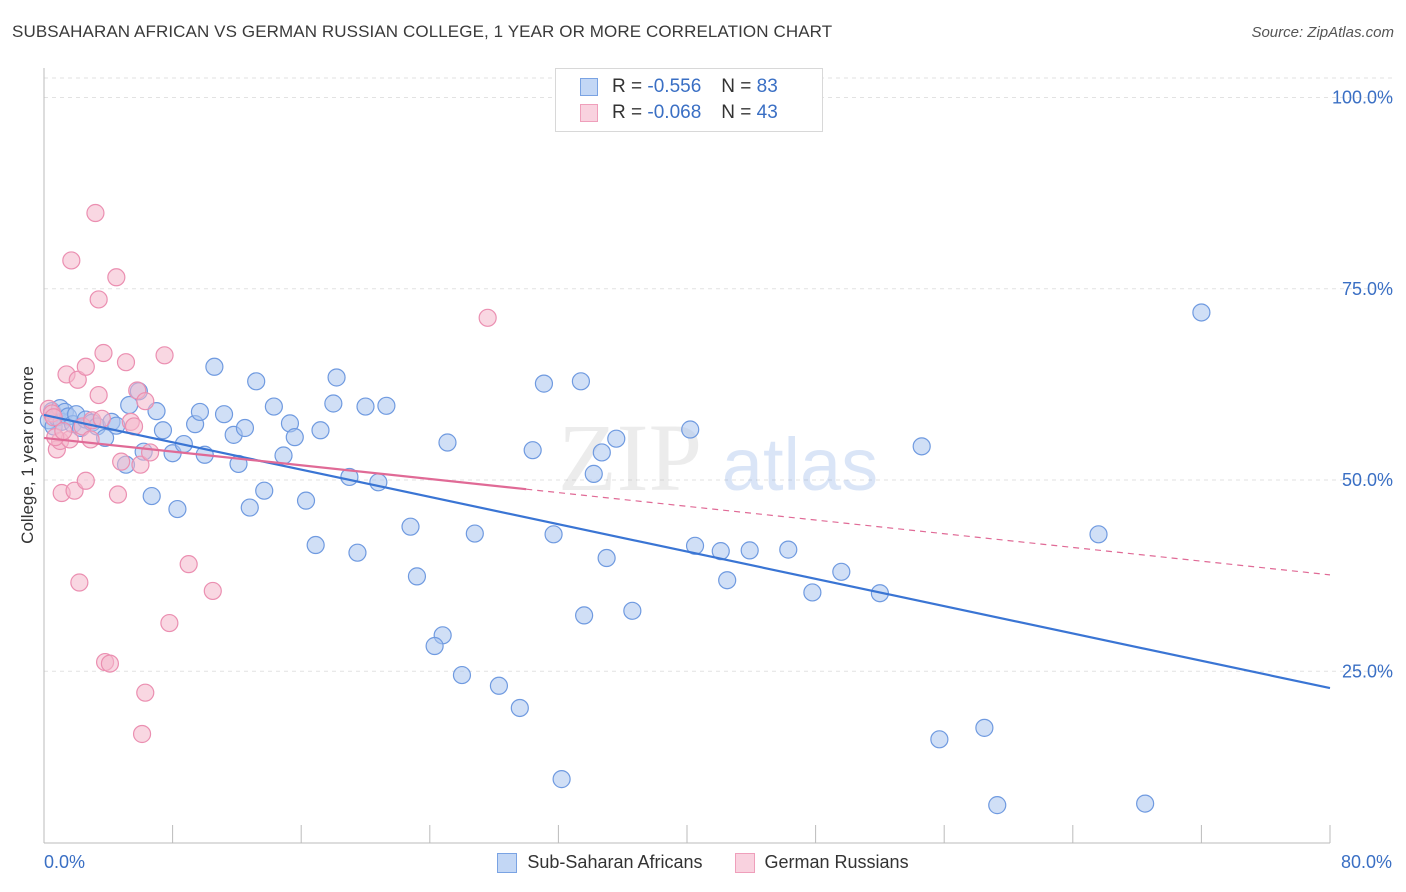 This screenshot has height=892, width=1406. Describe the element at coordinates (1367, 671) in the screenshot. I see `y-tick-label: 25.0%` at that location.